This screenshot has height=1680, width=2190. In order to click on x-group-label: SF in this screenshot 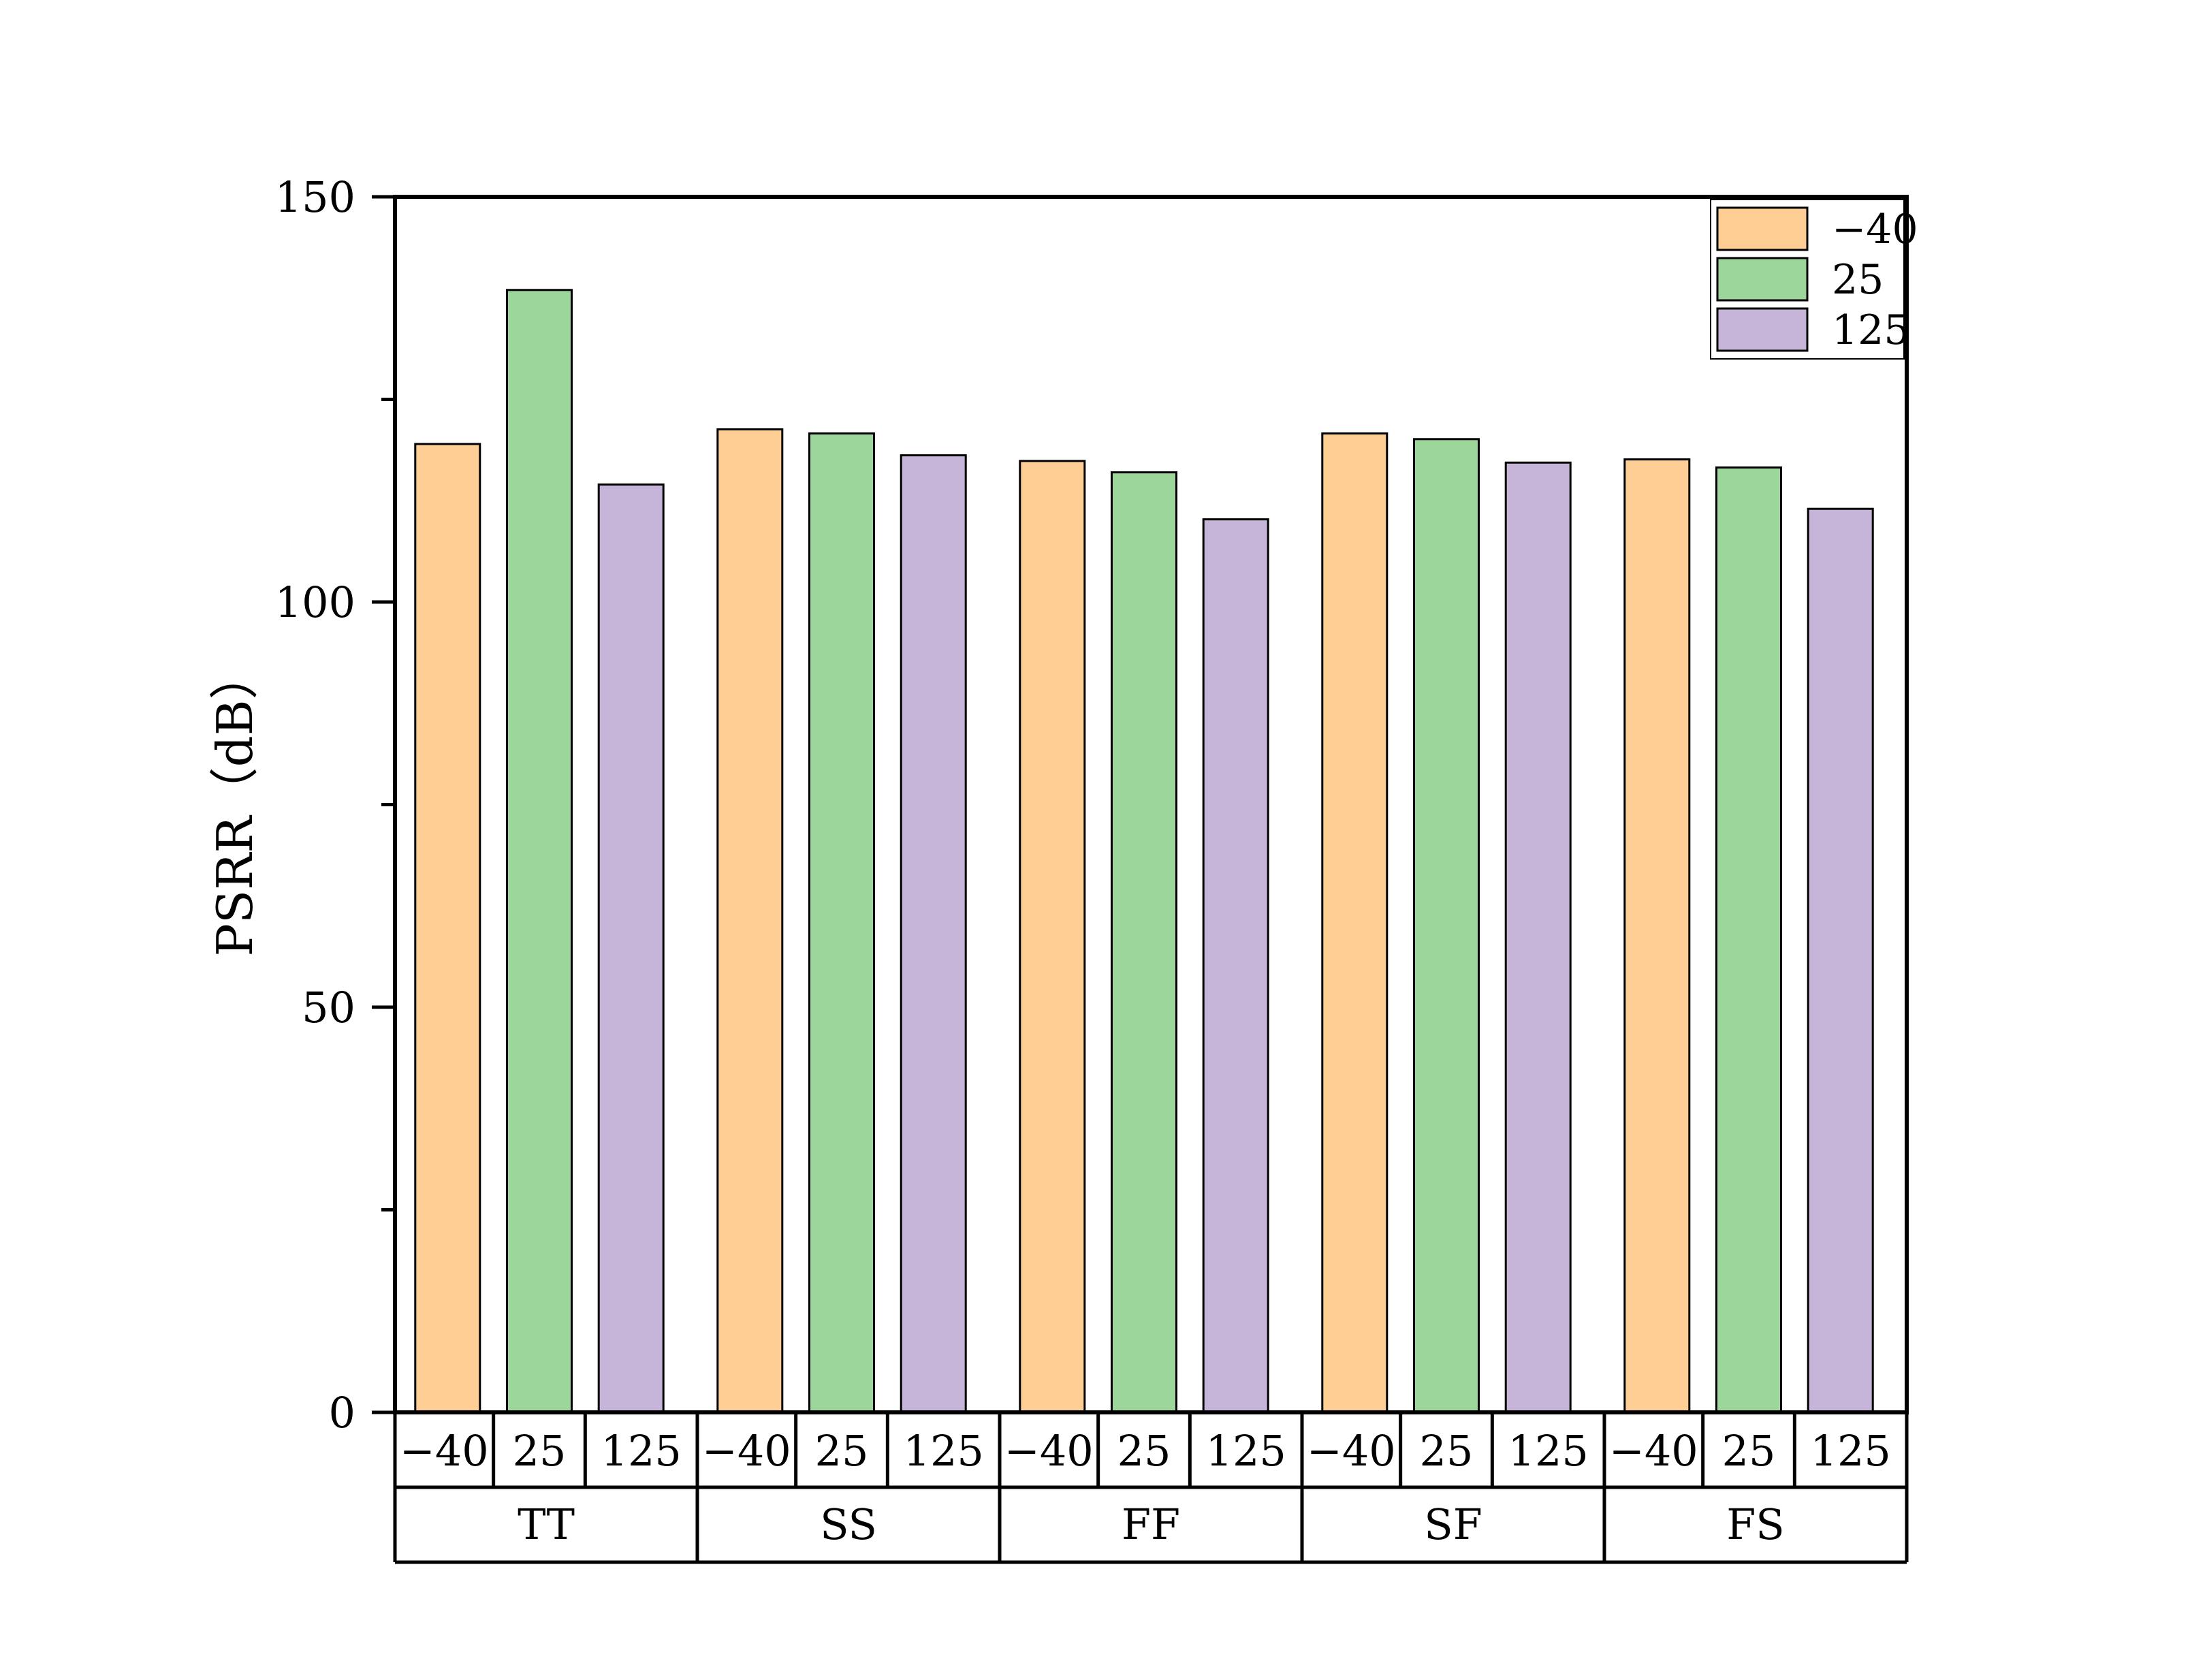, I will do `click(1453, 1525)`.